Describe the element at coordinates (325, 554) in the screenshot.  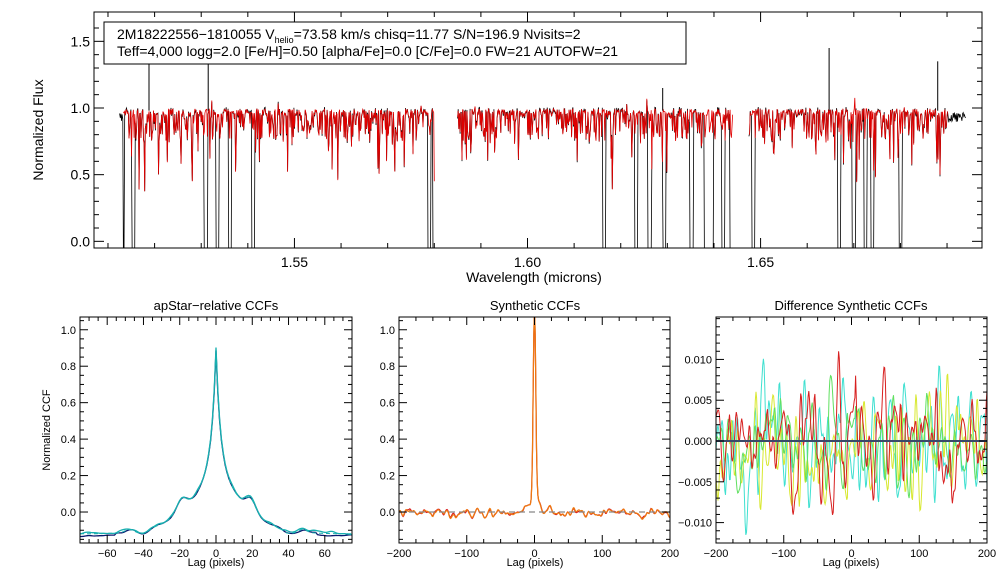
I see `x-tick-label: 60` at that location.